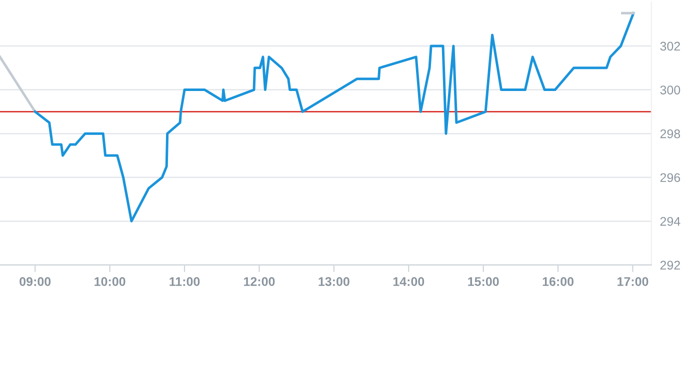 This screenshot has height=365, width=693. What do you see at coordinates (670, 177) in the screenshot?
I see `y-tick-label: 296` at bounding box center [670, 177].